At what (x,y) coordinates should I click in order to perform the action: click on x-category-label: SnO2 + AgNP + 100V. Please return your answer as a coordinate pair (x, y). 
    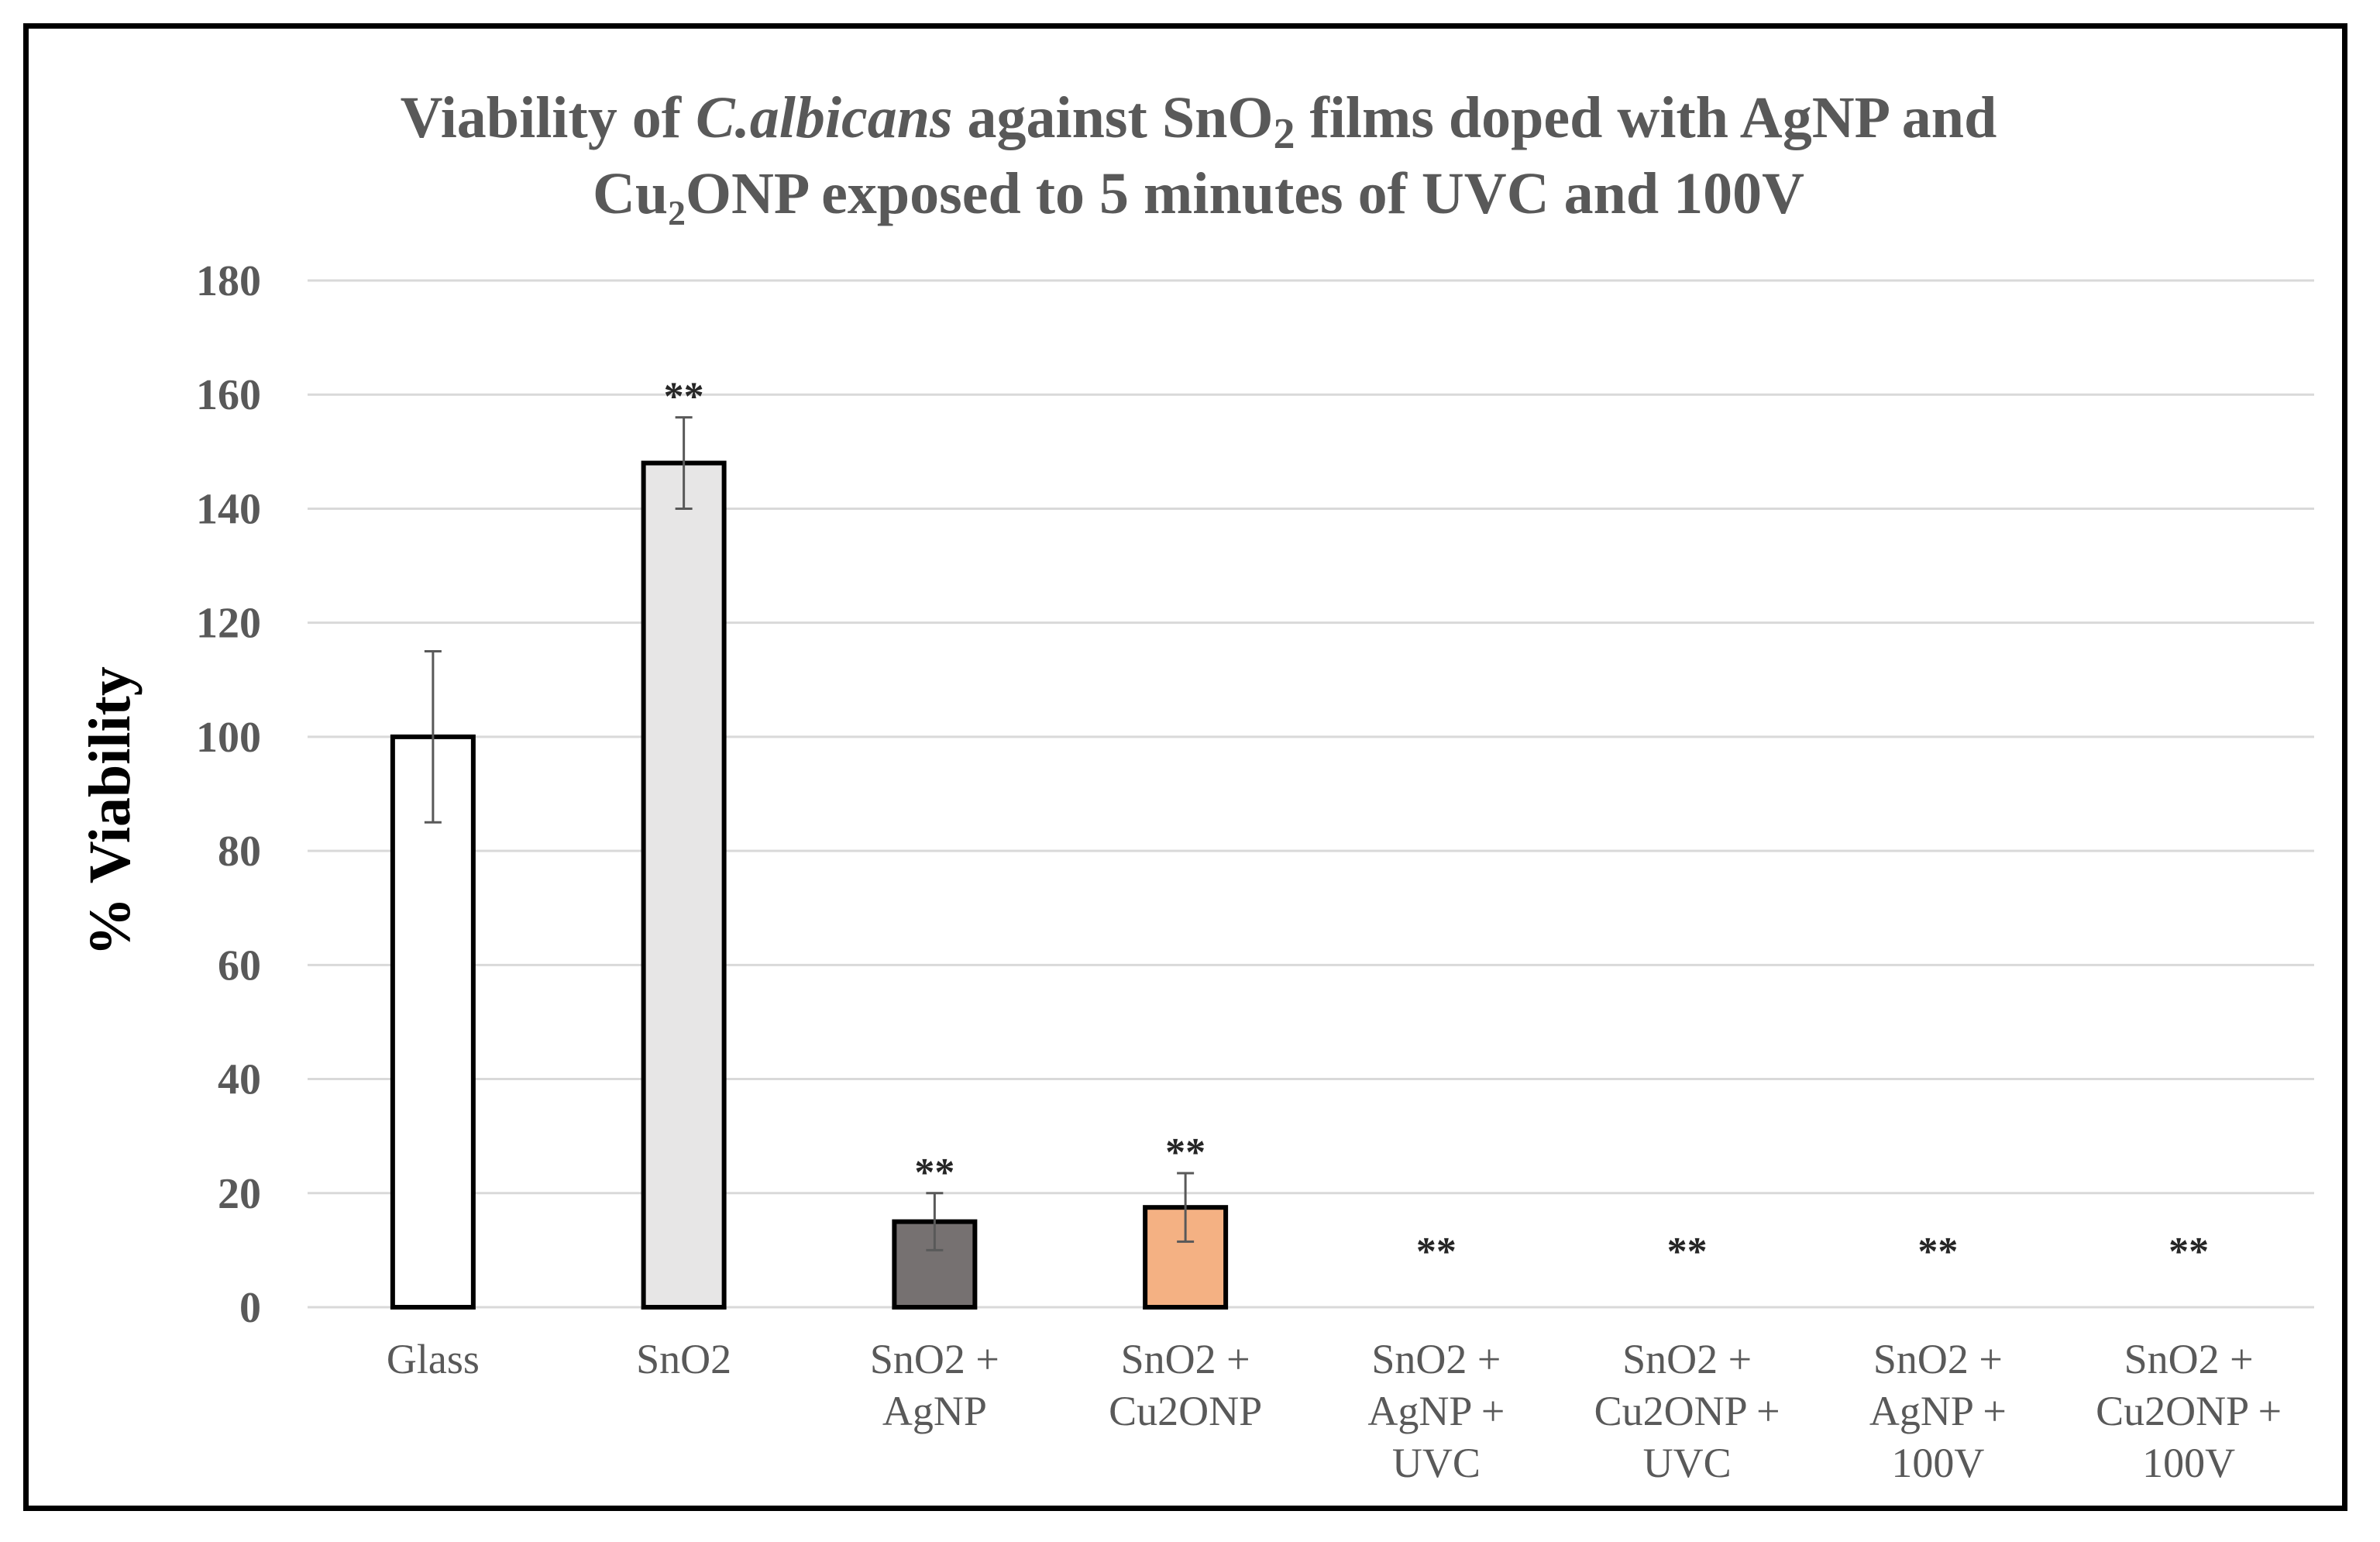
    Looking at the image, I should click on (1938, 1411).